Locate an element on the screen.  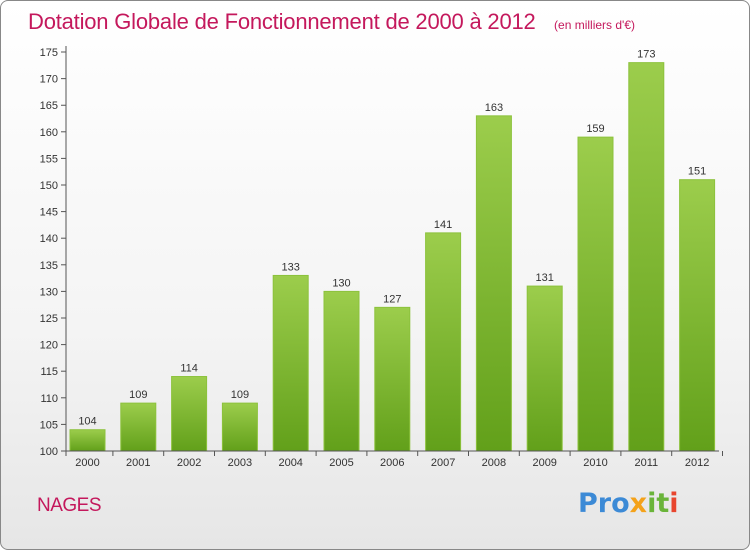
y-tick-label: 100 is located at coordinates (49, 452).